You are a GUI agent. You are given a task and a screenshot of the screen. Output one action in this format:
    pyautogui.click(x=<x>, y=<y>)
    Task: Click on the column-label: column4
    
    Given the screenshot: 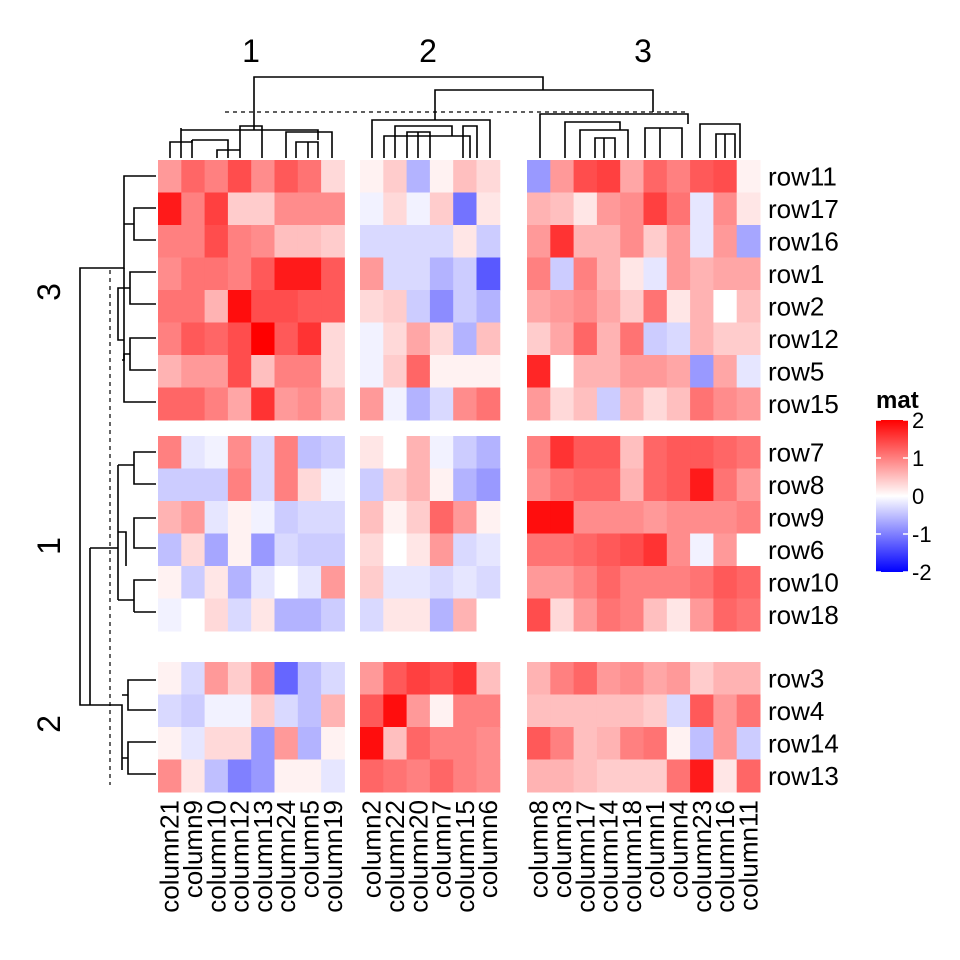 What is the action you would take?
    pyautogui.click(x=678, y=849)
    